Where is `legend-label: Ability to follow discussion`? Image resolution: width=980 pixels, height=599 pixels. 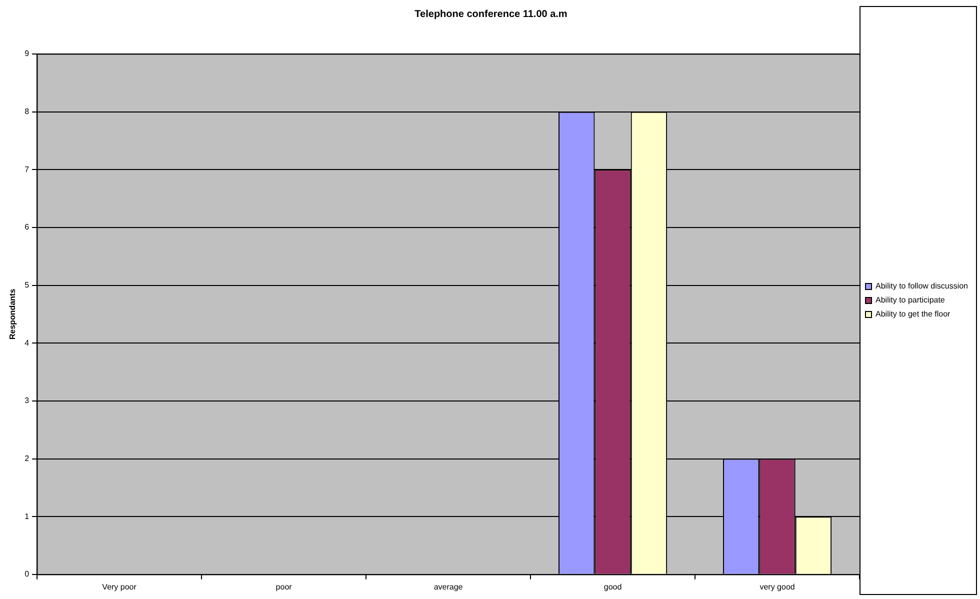
legend-label: Ability to follow discussion is located at coordinates (922, 286).